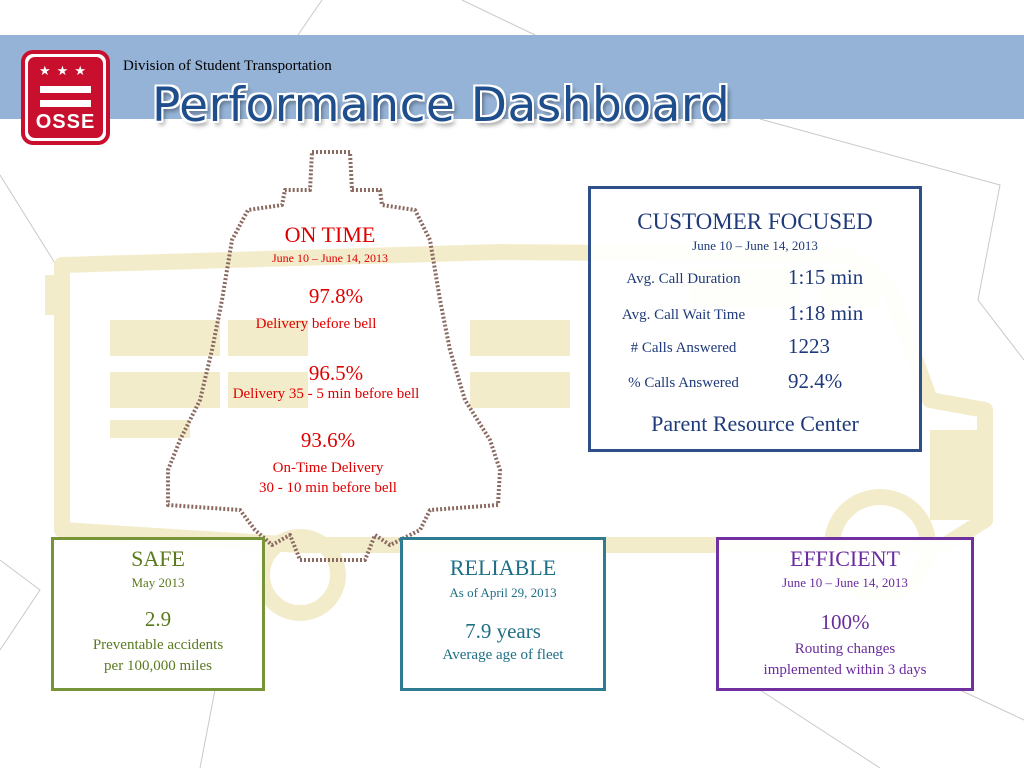 This screenshot has width=1024, height=768. What do you see at coordinates (330, 258) in the screenshot?
I see `on-time-period: June 10 – June 14, 2013` at bounding box center [330, 258].